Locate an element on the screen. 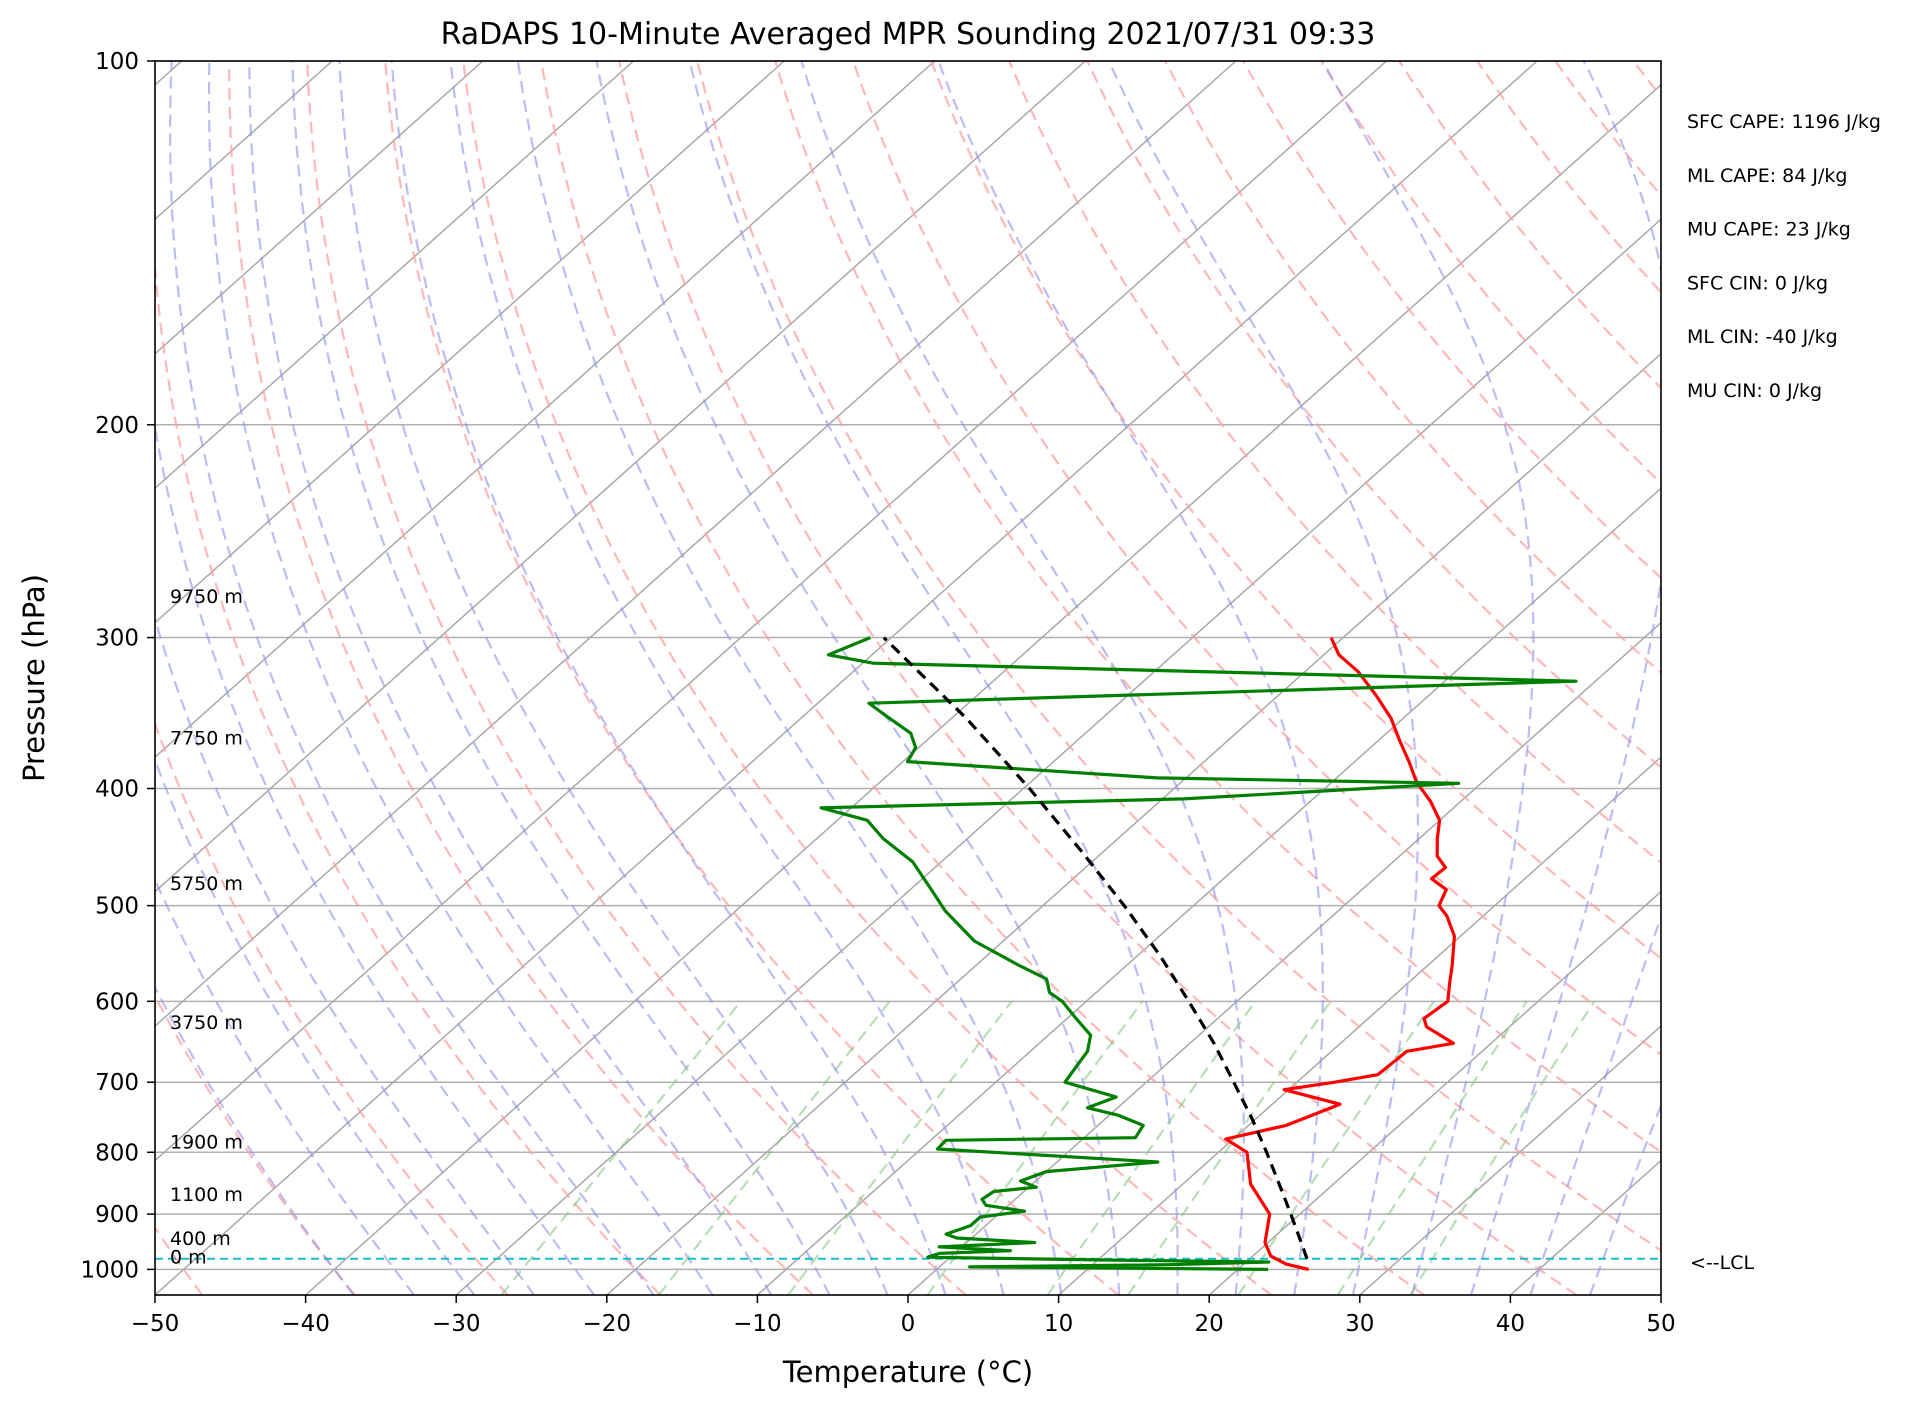 Image resolution: width=1925 pixels, height=1406 pixels. y-tick-label: 300 is located at coordinates (117, 639).